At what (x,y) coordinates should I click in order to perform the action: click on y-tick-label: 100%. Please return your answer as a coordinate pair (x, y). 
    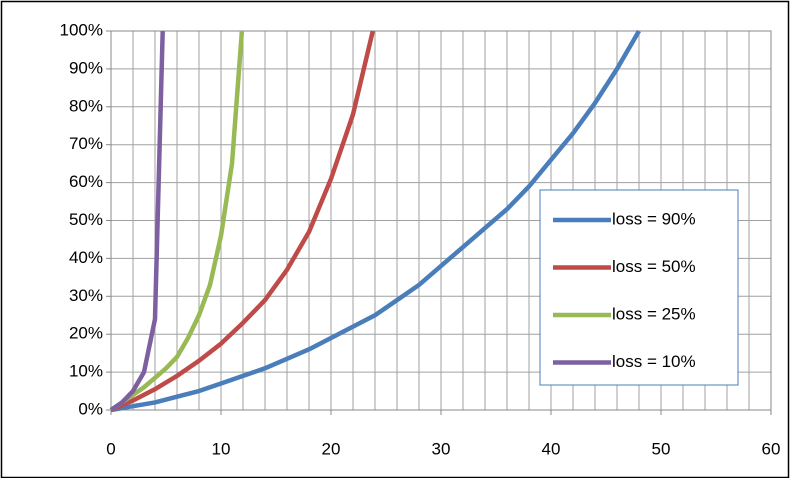
    Looking at the image, I should click on (81, 29).